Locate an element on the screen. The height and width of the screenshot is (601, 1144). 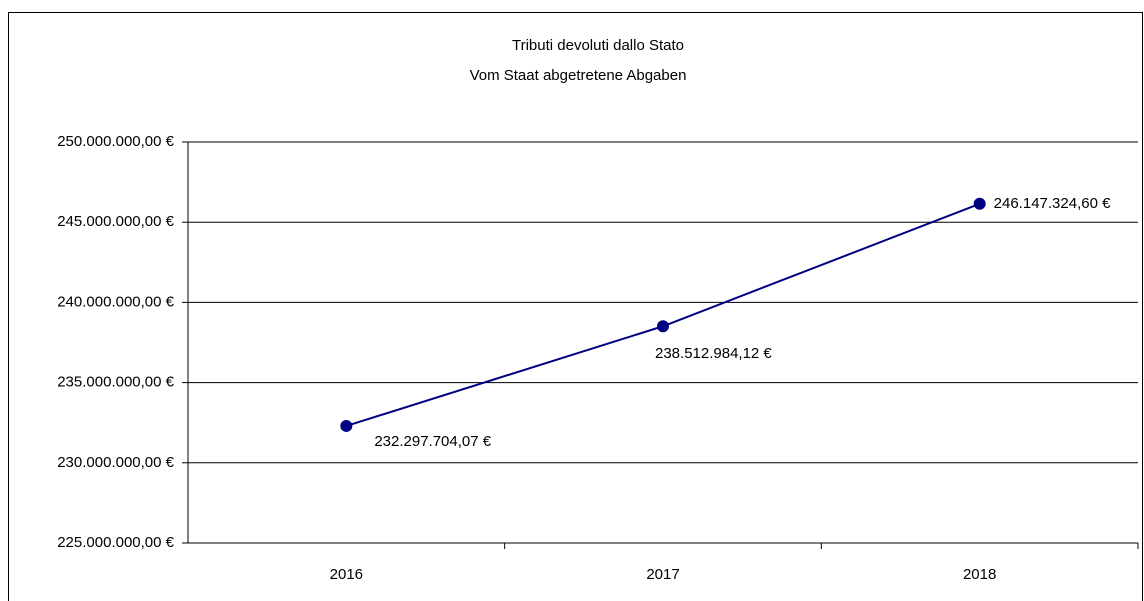
y-tick-label: 235.000.000,00 € is located at coordinates (115, 382).